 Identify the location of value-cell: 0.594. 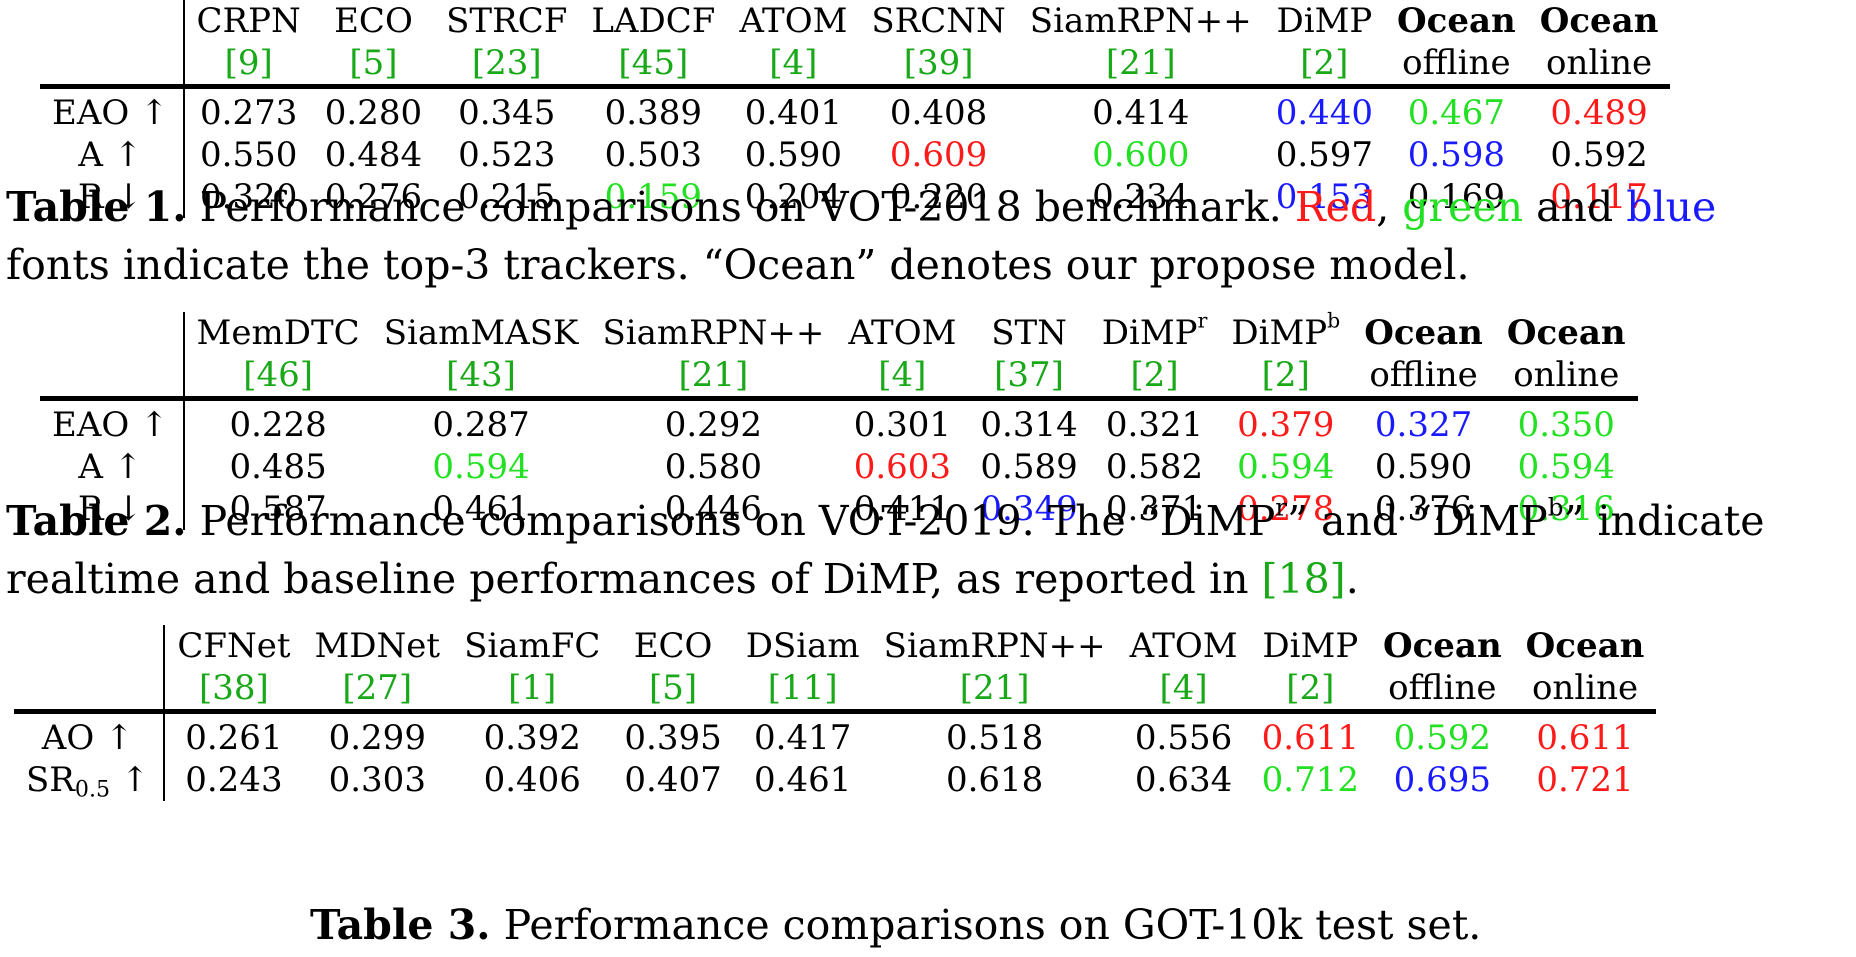
(481, 467).